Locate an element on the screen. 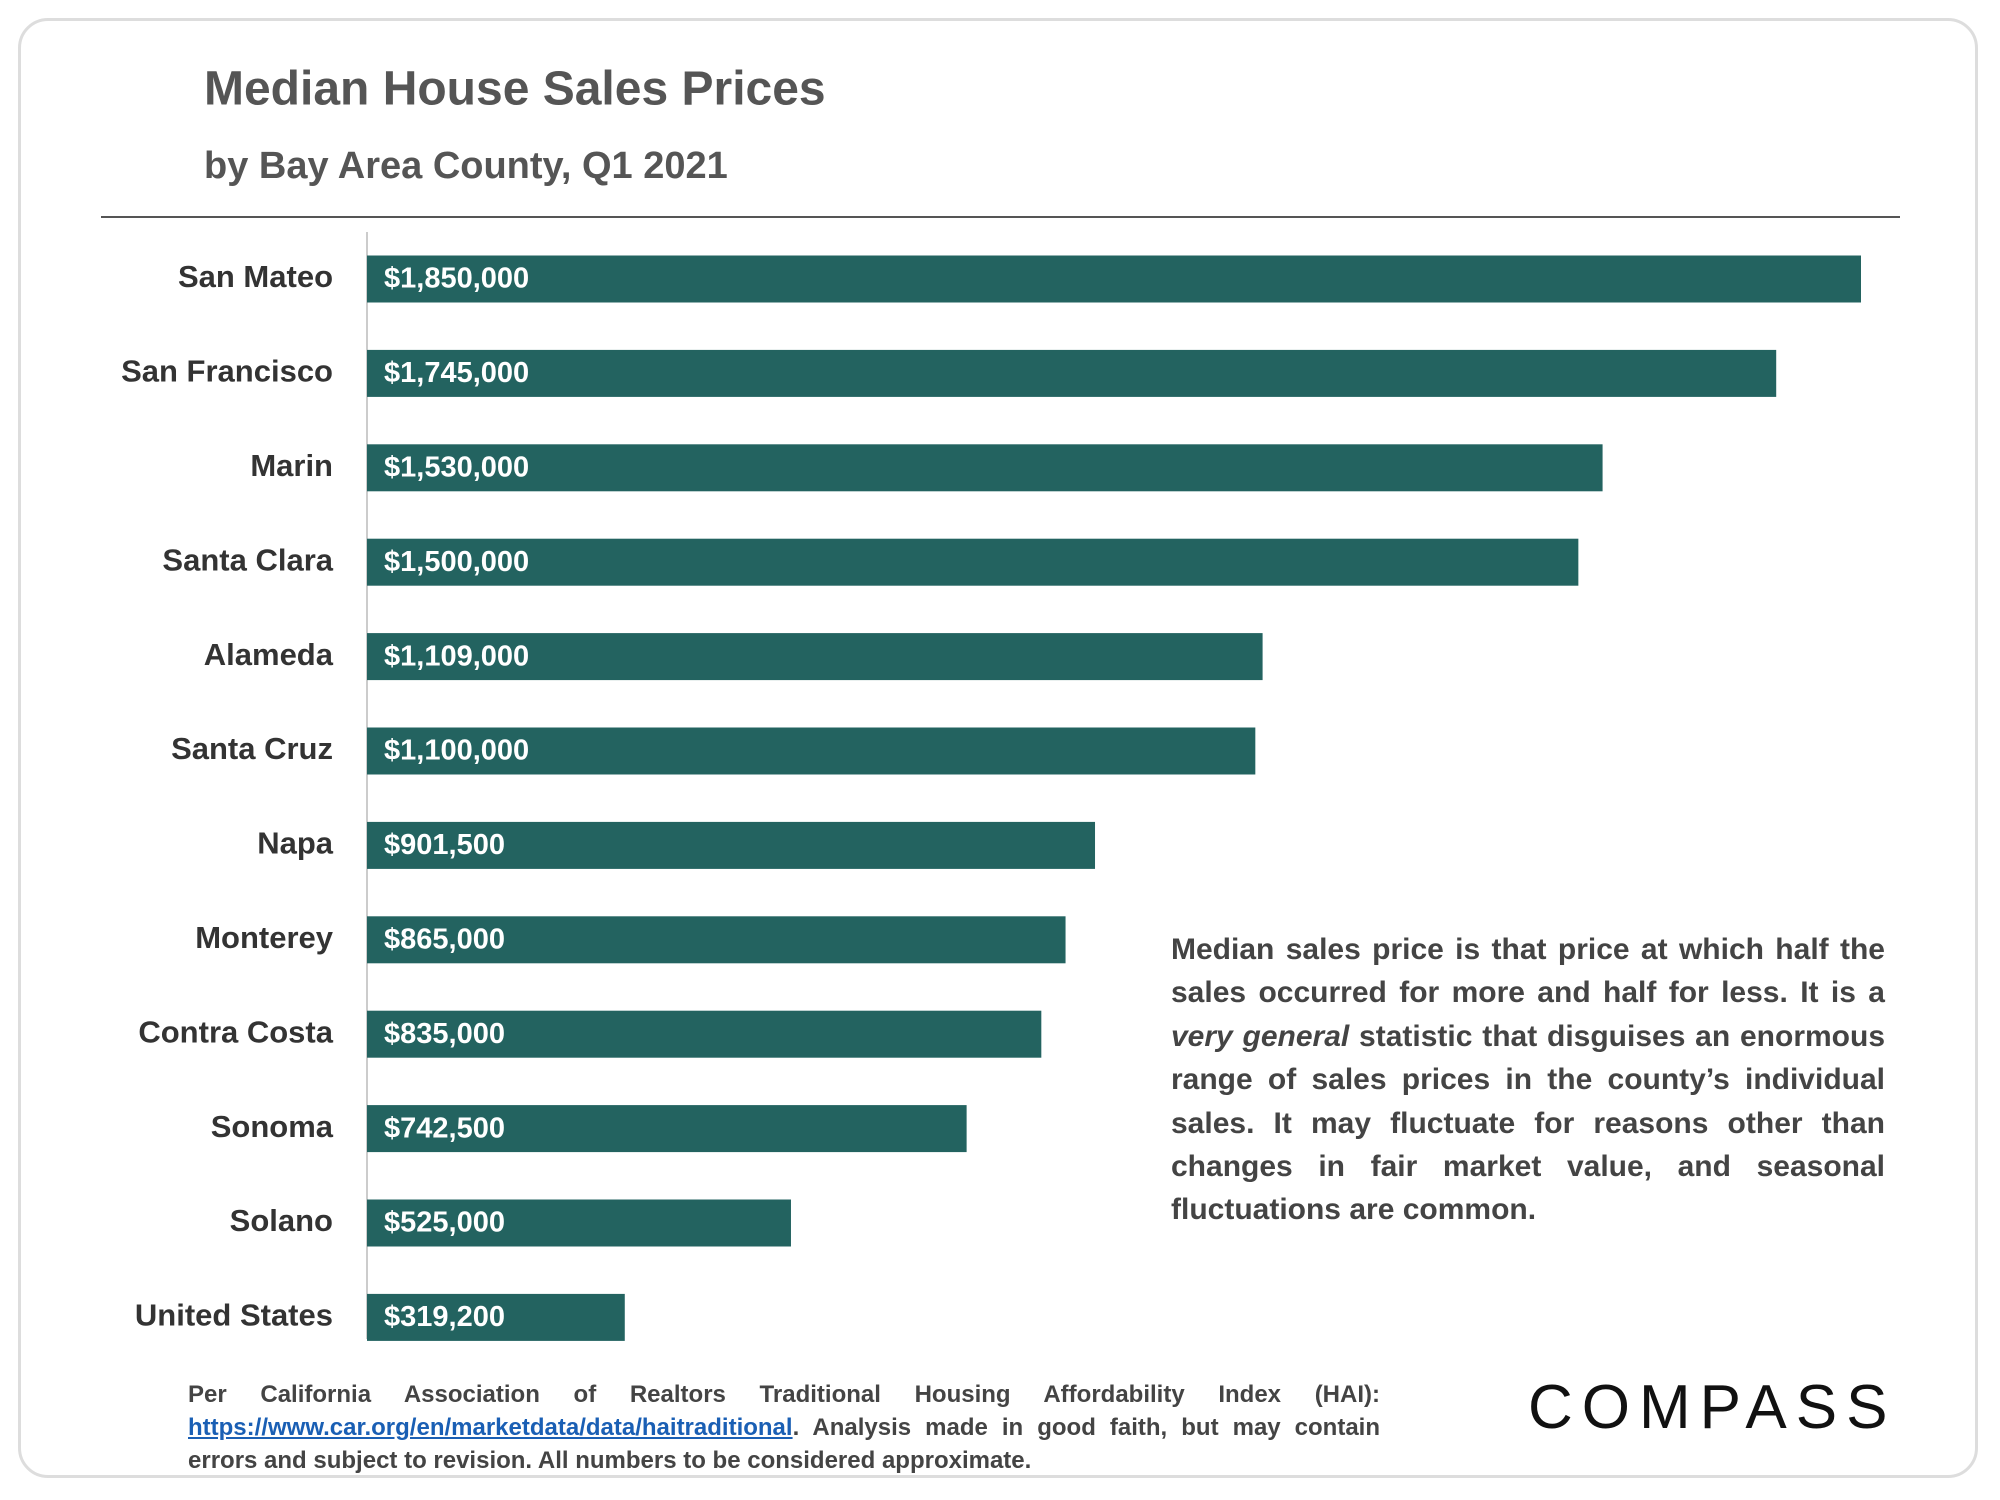 Image resolution: width=2000 pixels, height=1500 pixels. value-label: $865,000 is located at coordinates (444, 939).